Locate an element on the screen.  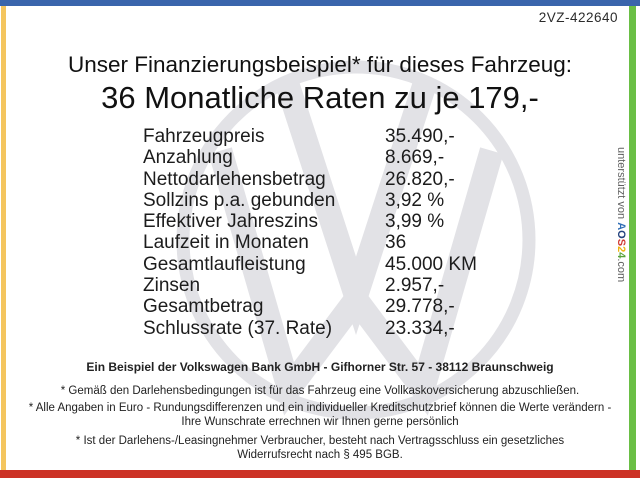
row-value: 8.669,- is located at coordinates (415, 158).